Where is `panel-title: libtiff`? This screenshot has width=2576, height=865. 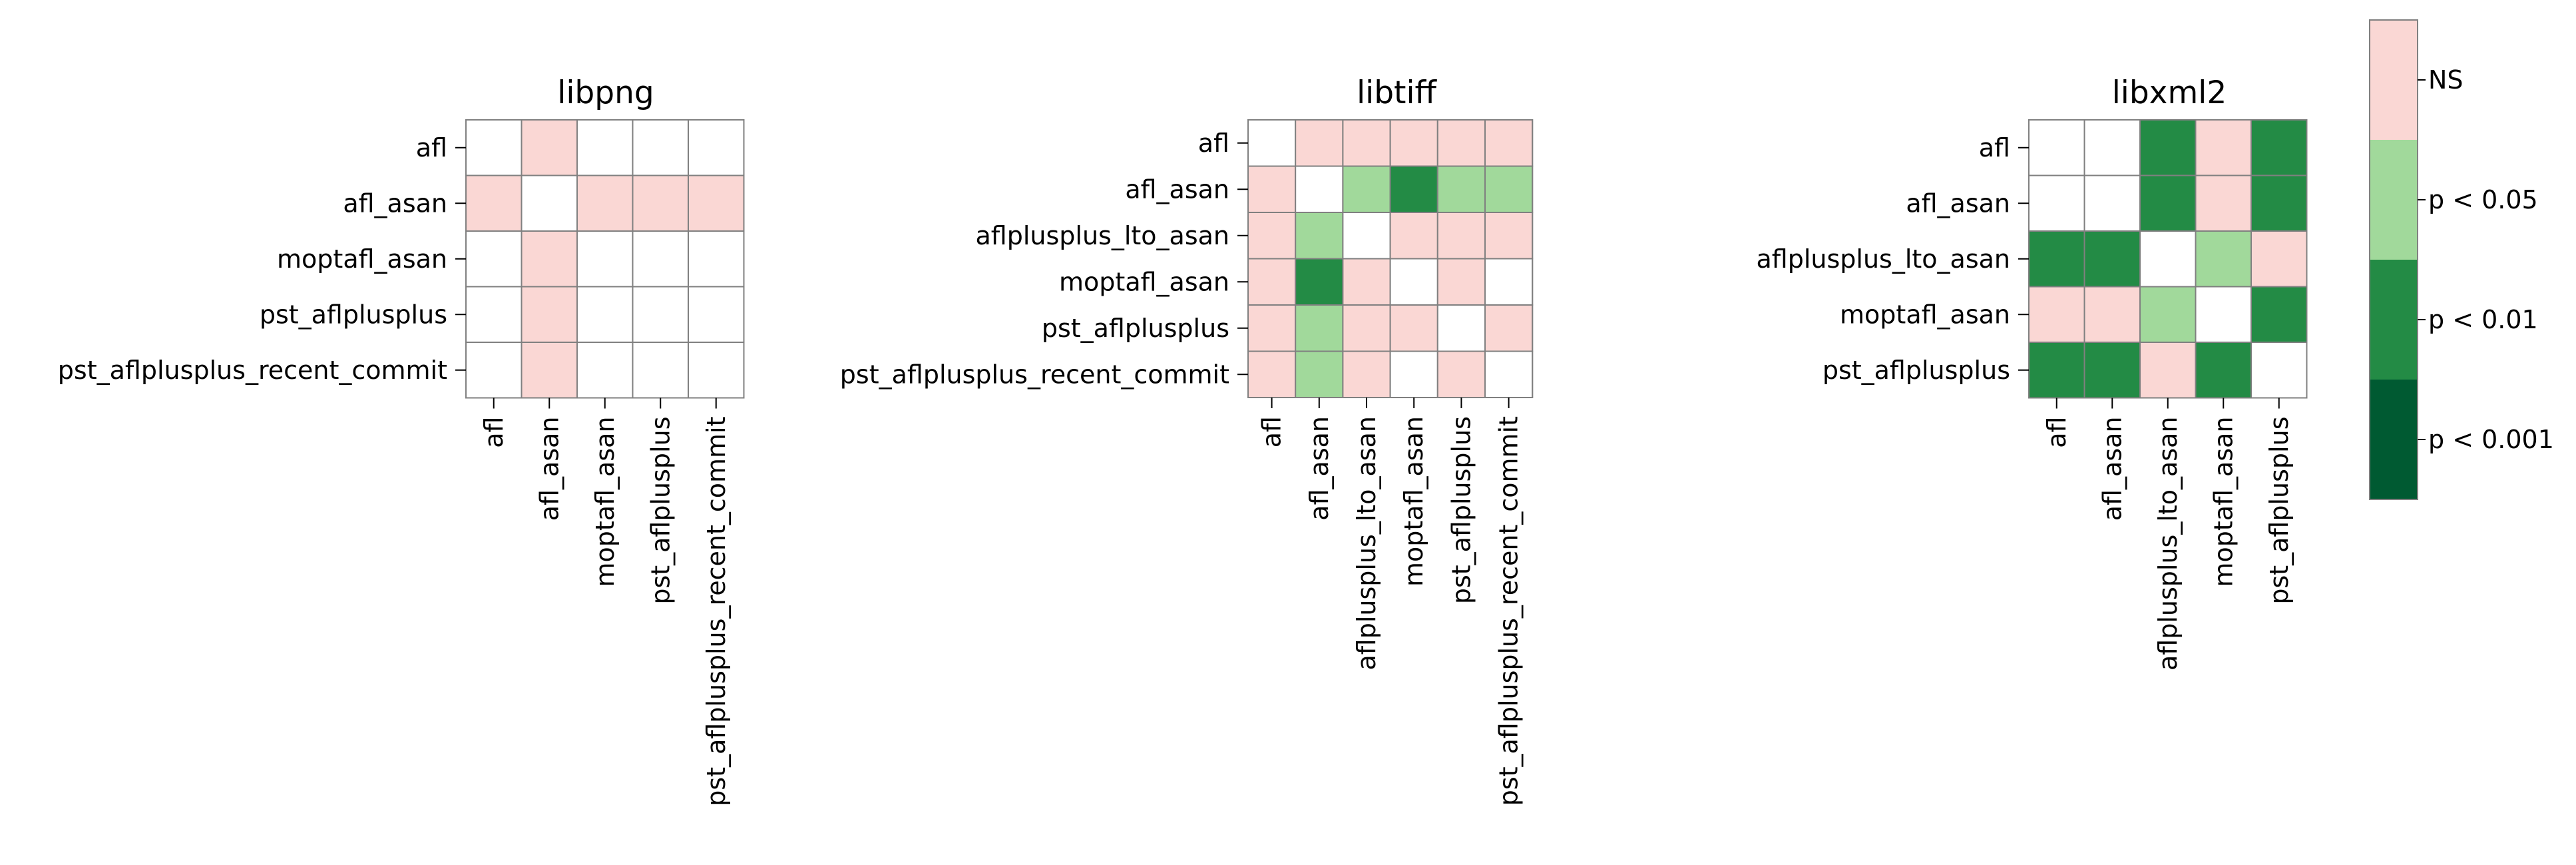
panel-title: libtiff is located at coordinates (1397, 93).